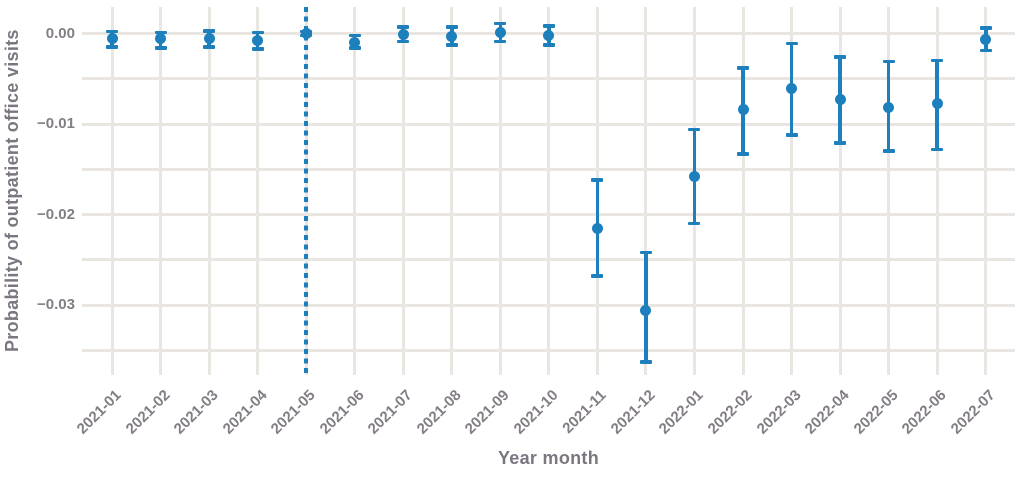  What do you see at coordinates (148, 412) in the screenshot?
I see `x-tick-label: 2021-02` at bounding box center [148, 412].